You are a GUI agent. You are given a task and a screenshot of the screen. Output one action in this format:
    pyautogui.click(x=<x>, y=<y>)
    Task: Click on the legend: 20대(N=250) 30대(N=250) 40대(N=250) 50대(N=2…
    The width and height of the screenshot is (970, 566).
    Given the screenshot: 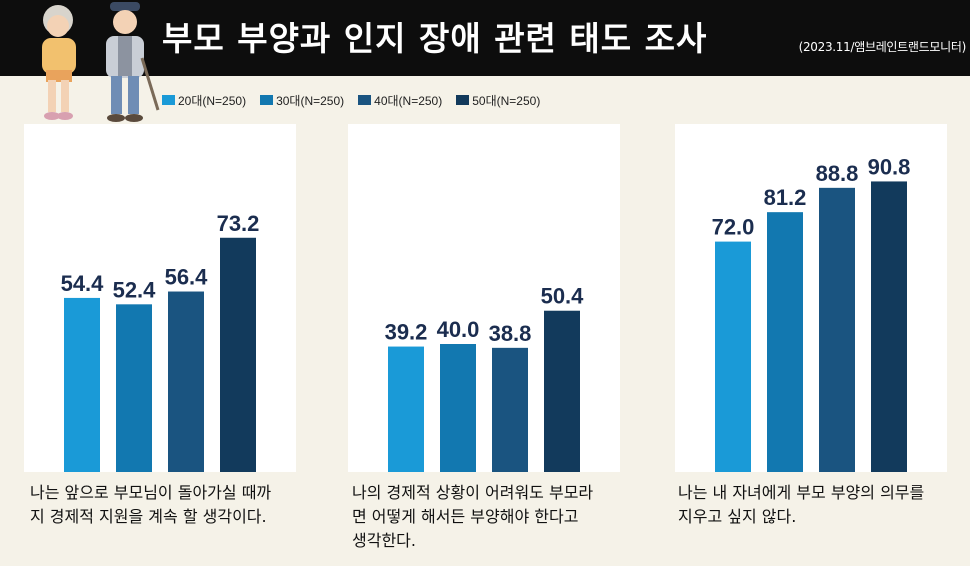 What is the action you would take?
    pyautogui.click(x=351, y=100)
    